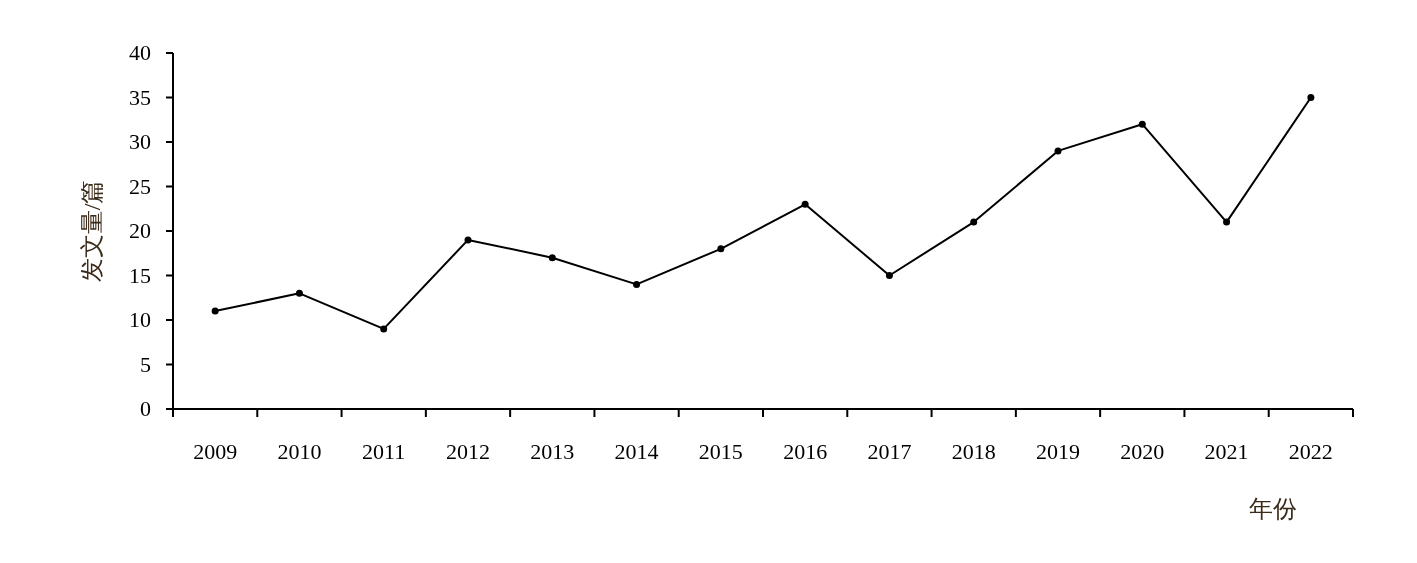 Image resolution: width=1417 pixels, height=563 pixels. I want to click on x-axis-title: 年份, so click(1273, 509).